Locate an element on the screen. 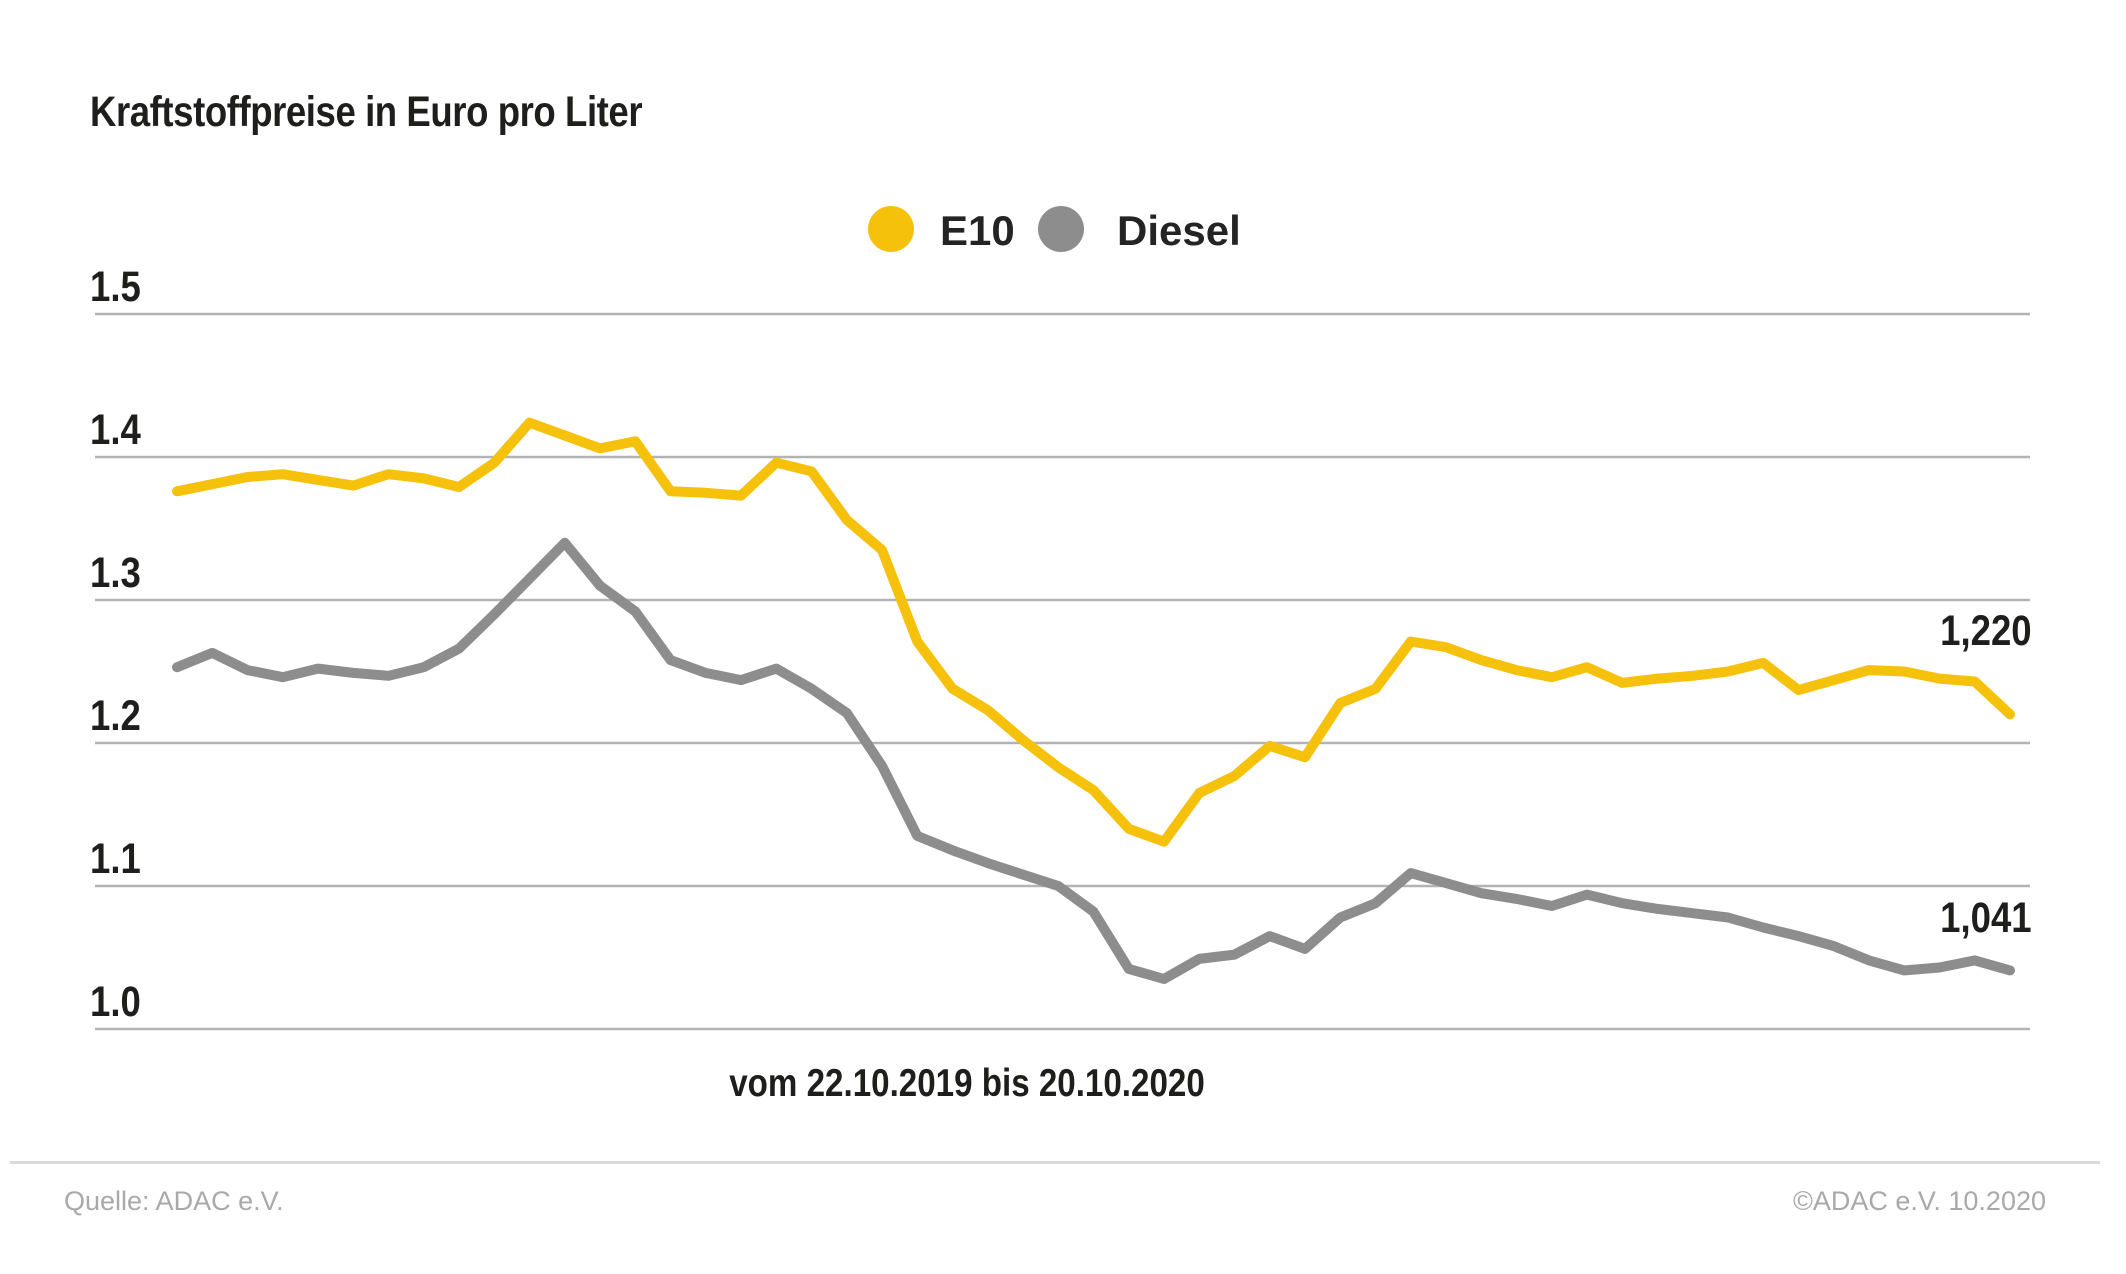 Image resolution: width=2126 pixels, height=1274 pixels. copyright-note: ©ADAC e.V. 10.2020 is located at coordinates (1919, 1201).